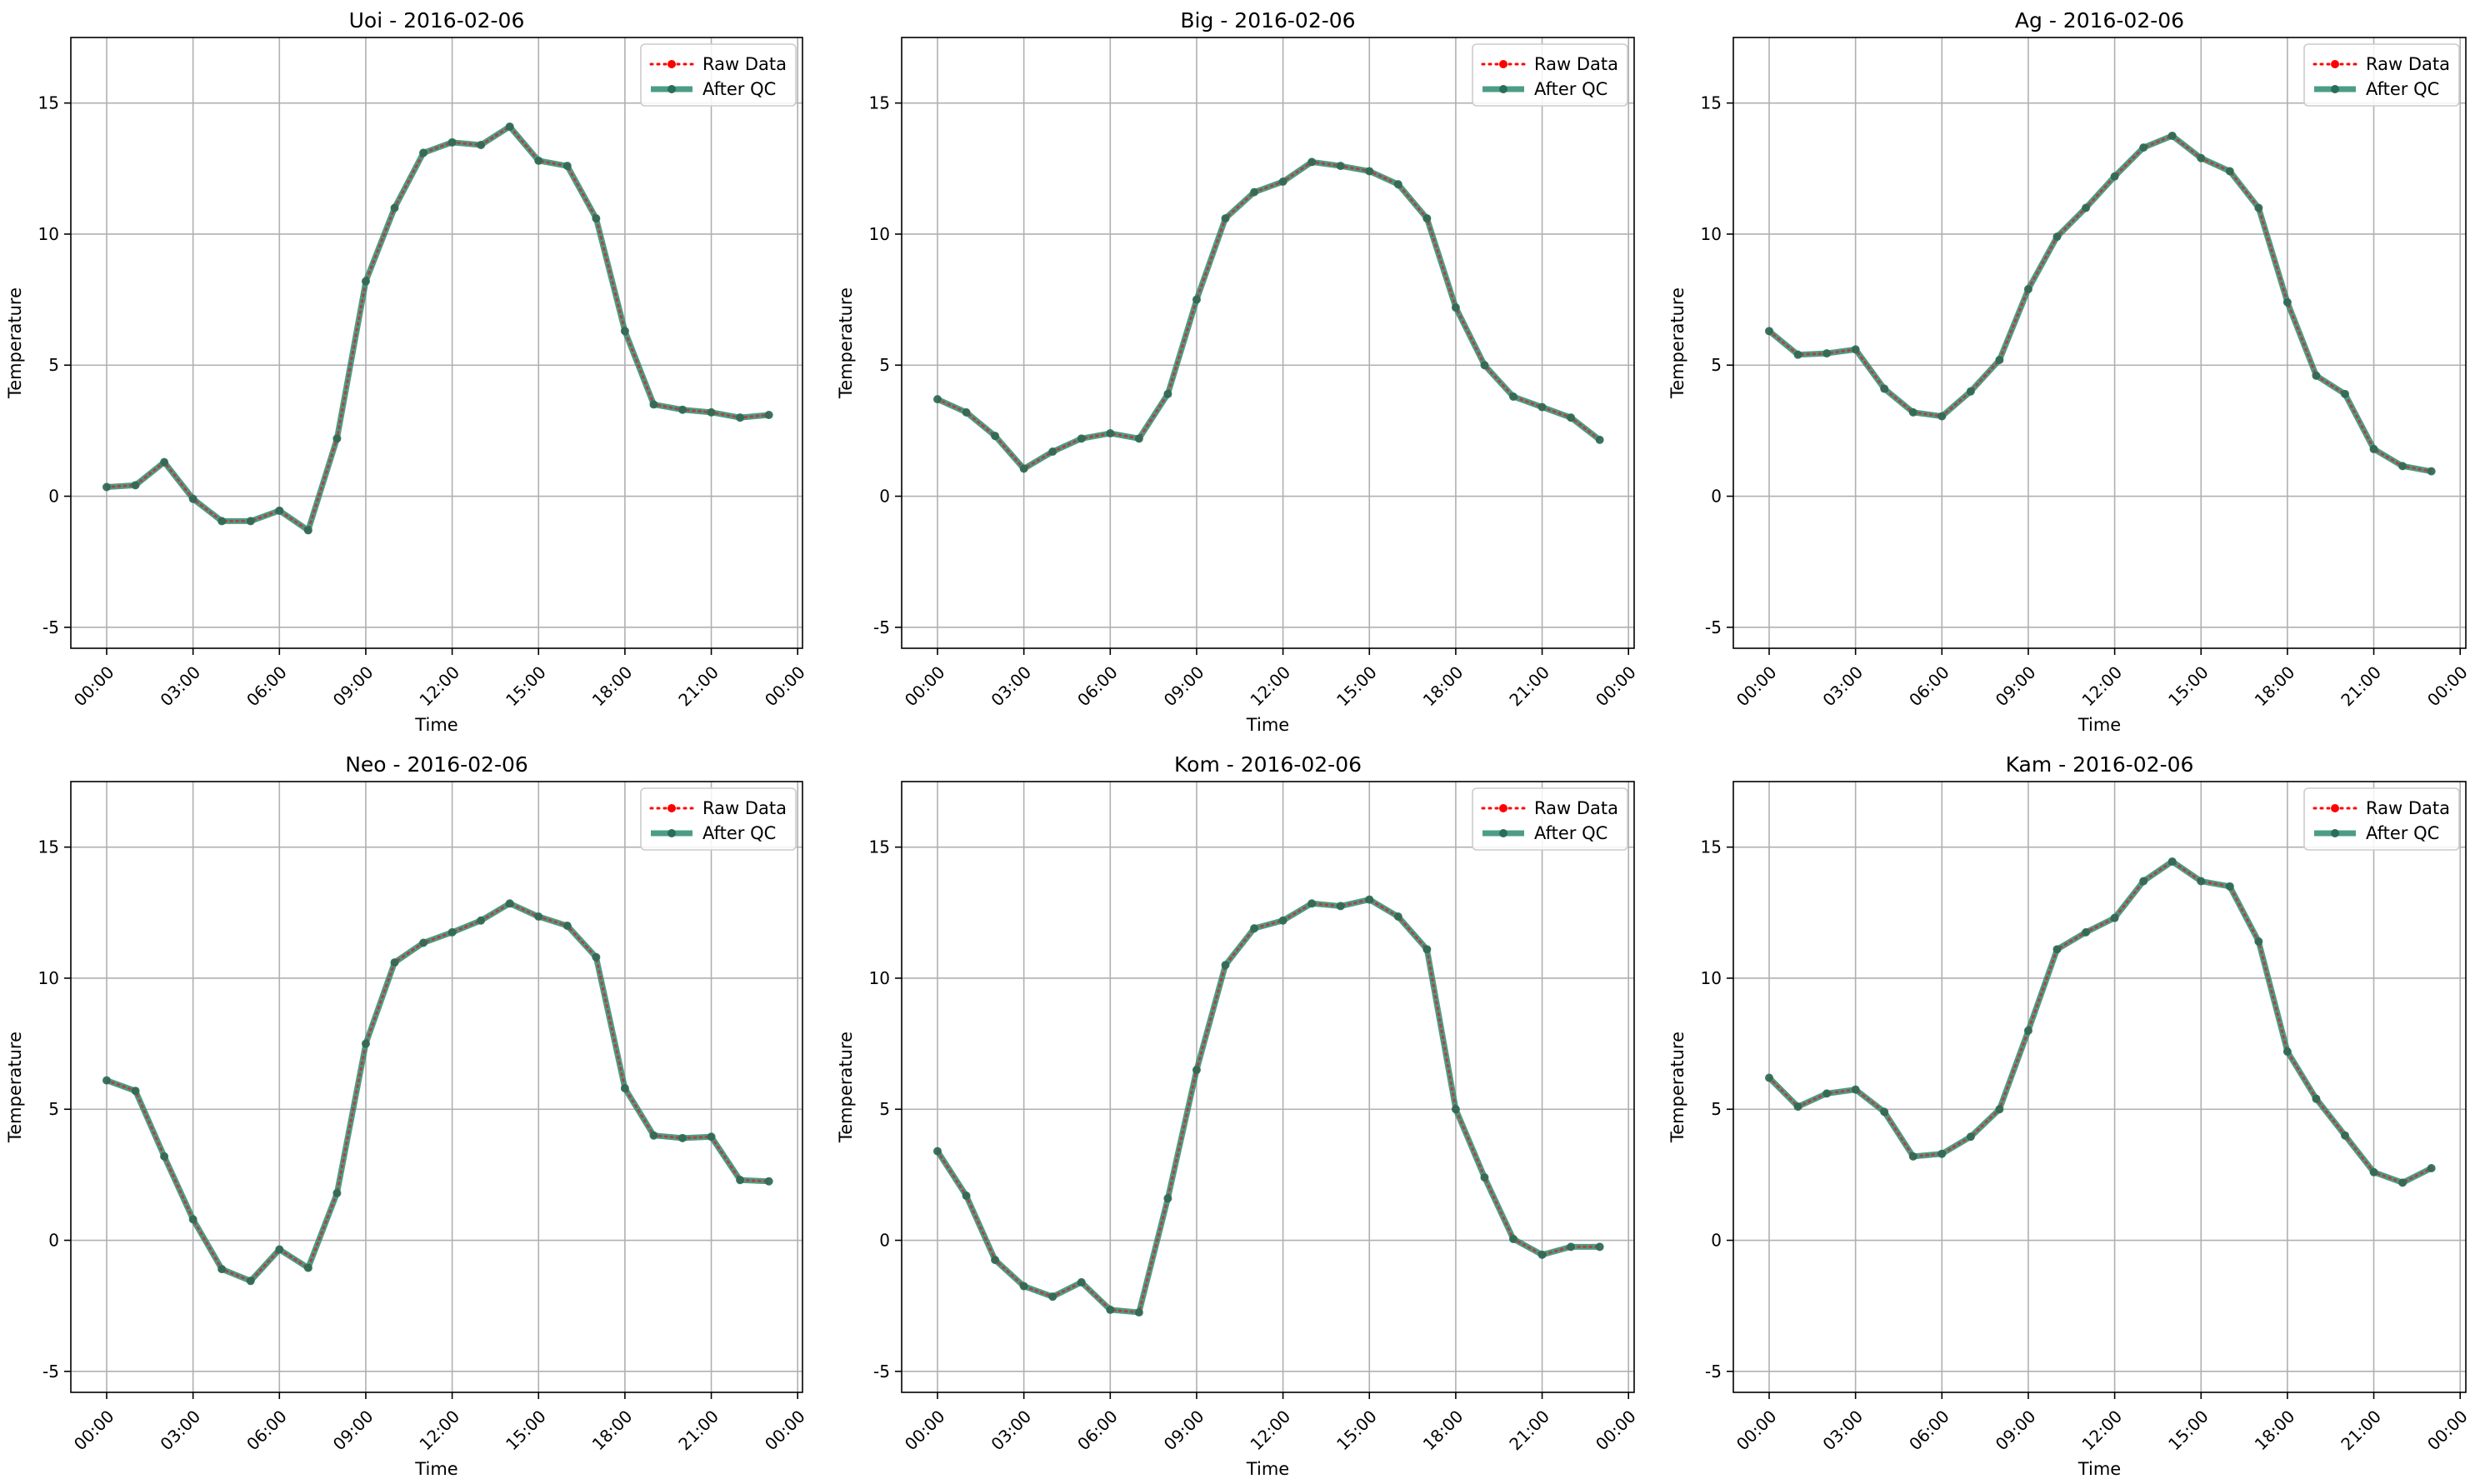 Image resolution: width=2485 pixels, height=1484 pixels. I want to click on axes-frame, so click(436, 1087).